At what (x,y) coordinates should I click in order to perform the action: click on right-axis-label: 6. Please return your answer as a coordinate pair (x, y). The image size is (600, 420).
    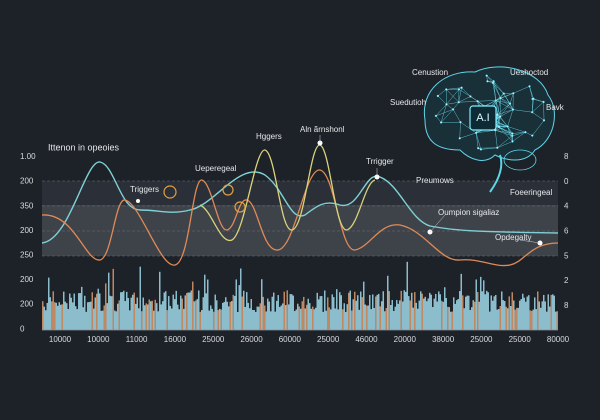
    Looking at the image, I should click on (566, 231).